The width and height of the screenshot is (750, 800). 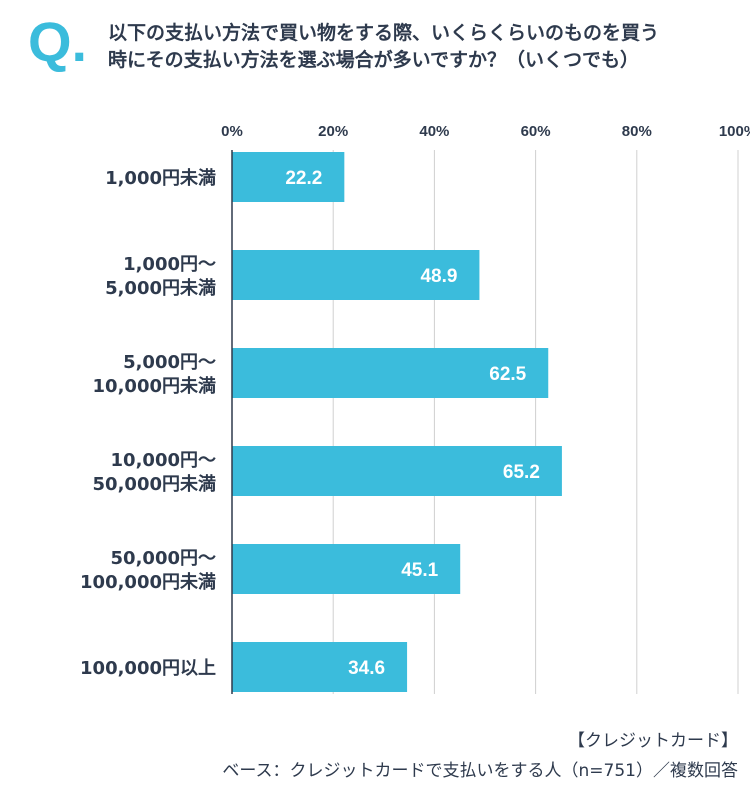 I want to click on footer-category: 【クレジットカード】, so click(x=653, y=741).